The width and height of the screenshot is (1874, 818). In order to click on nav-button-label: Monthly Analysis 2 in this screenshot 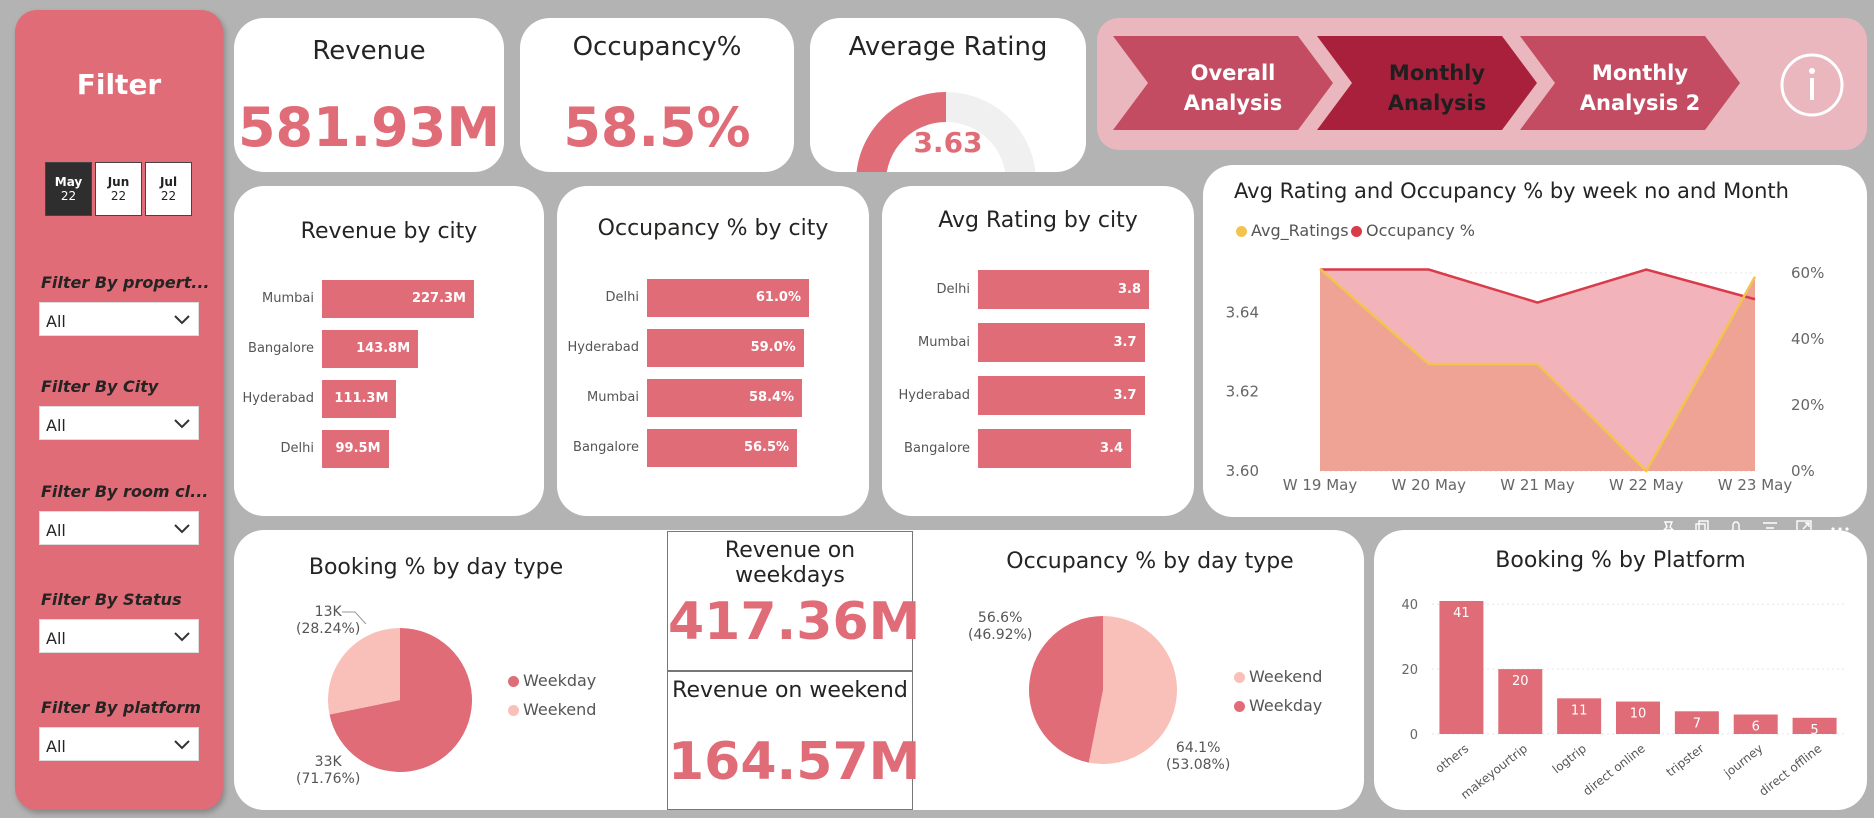, I will do `click(1640, 88)`.